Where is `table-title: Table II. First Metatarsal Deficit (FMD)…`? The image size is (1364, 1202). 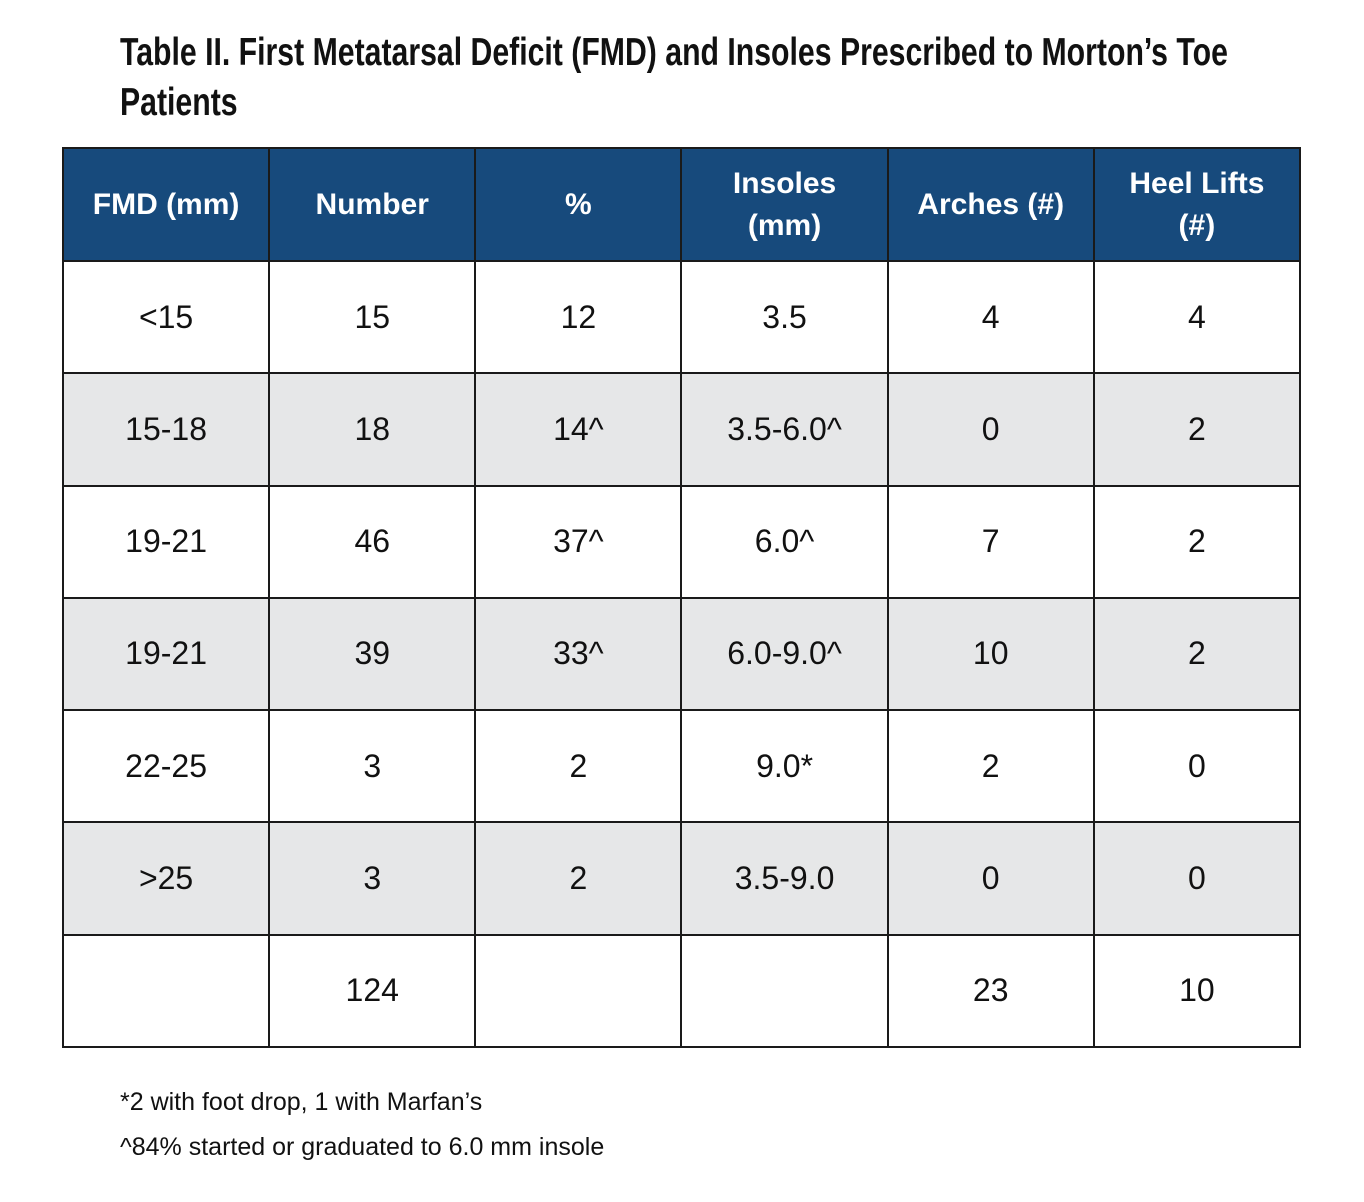
table-title: Table II. First Metatarsal Deficit (FMD)… is located at coordinates (674, 77).